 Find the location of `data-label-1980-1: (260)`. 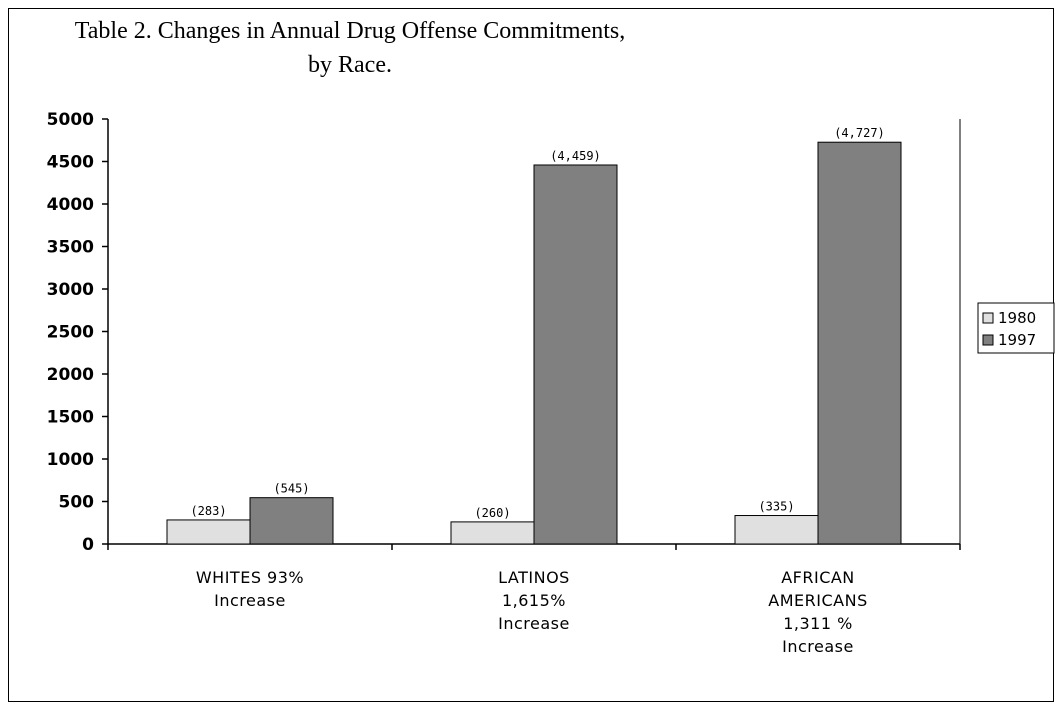

data-label-1980-1: (260) is located at coordinates (492, 513).